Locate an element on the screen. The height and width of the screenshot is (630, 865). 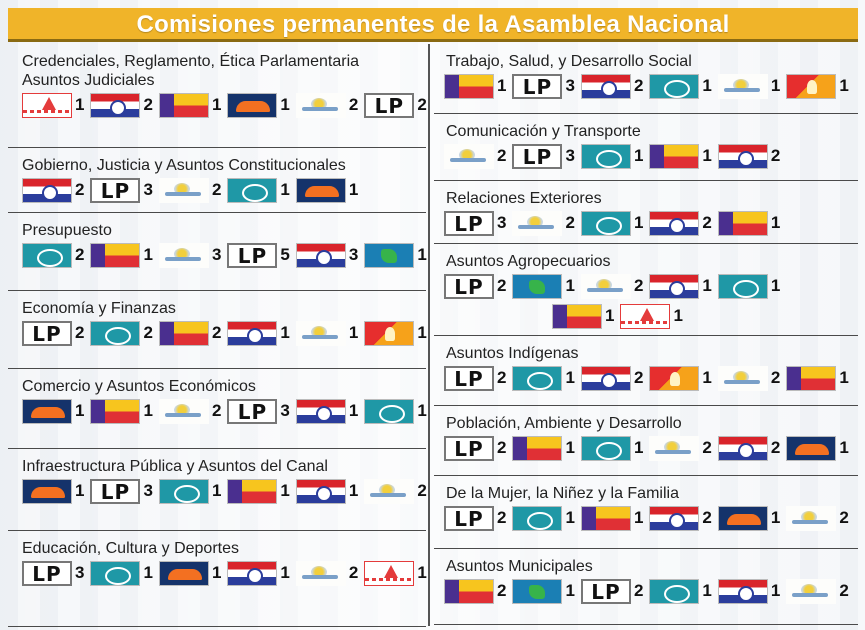
committee-title-line: De la Mujer, la Niñez y la Familia is located at coordinates (562, 493).